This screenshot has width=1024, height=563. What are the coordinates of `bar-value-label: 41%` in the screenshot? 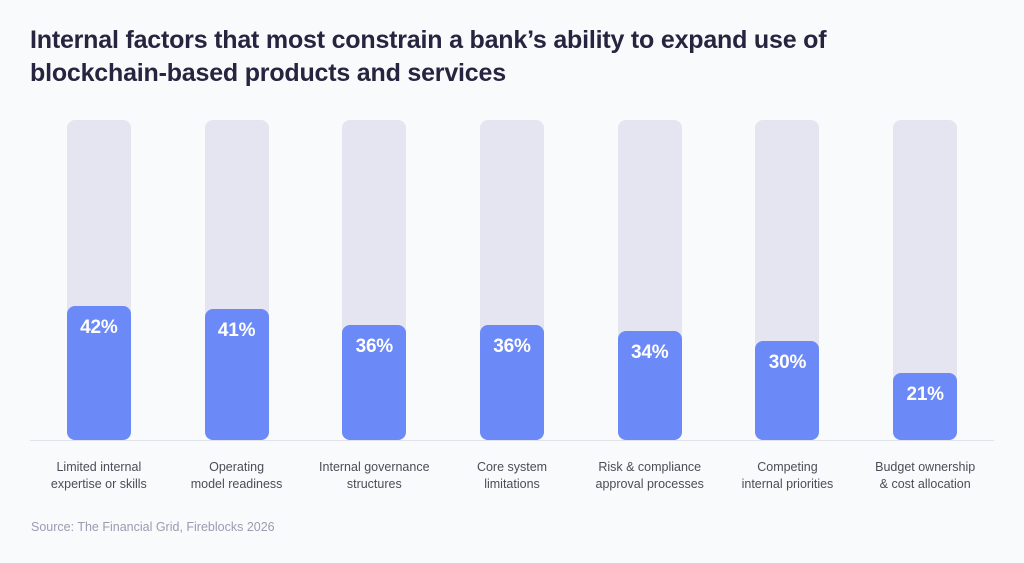 It's located at (236, 330).